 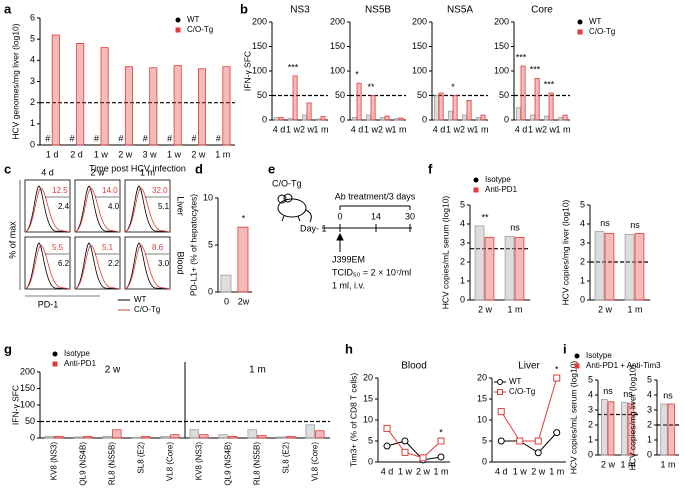 I want to click on panel-label: b, so click(x=244, y=8).